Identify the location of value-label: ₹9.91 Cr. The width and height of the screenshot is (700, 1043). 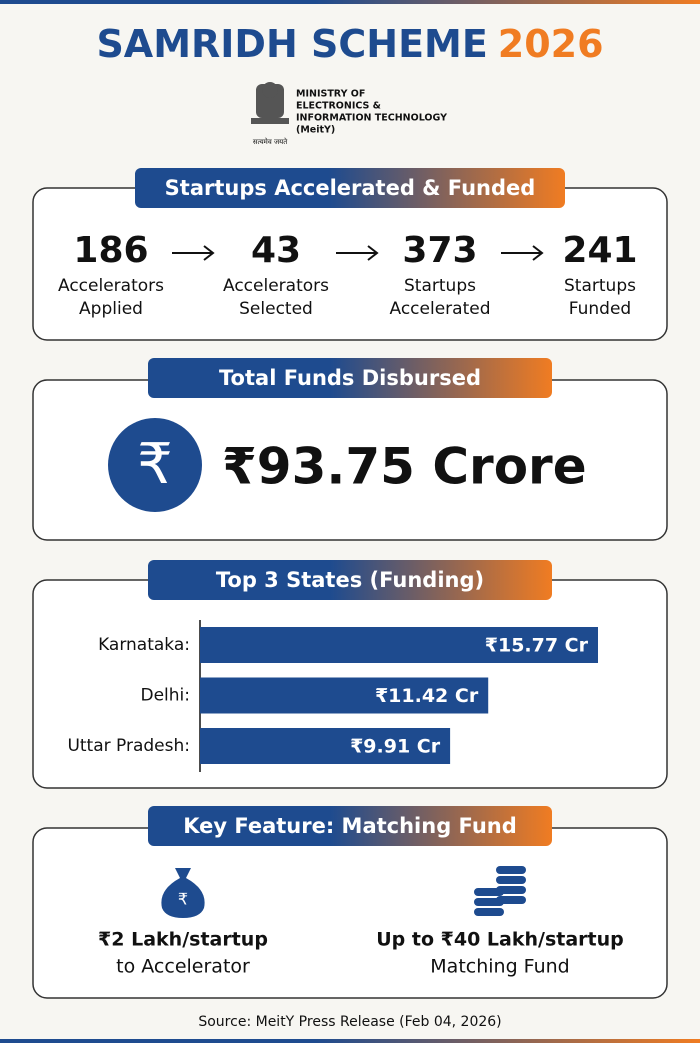
(395, 747).